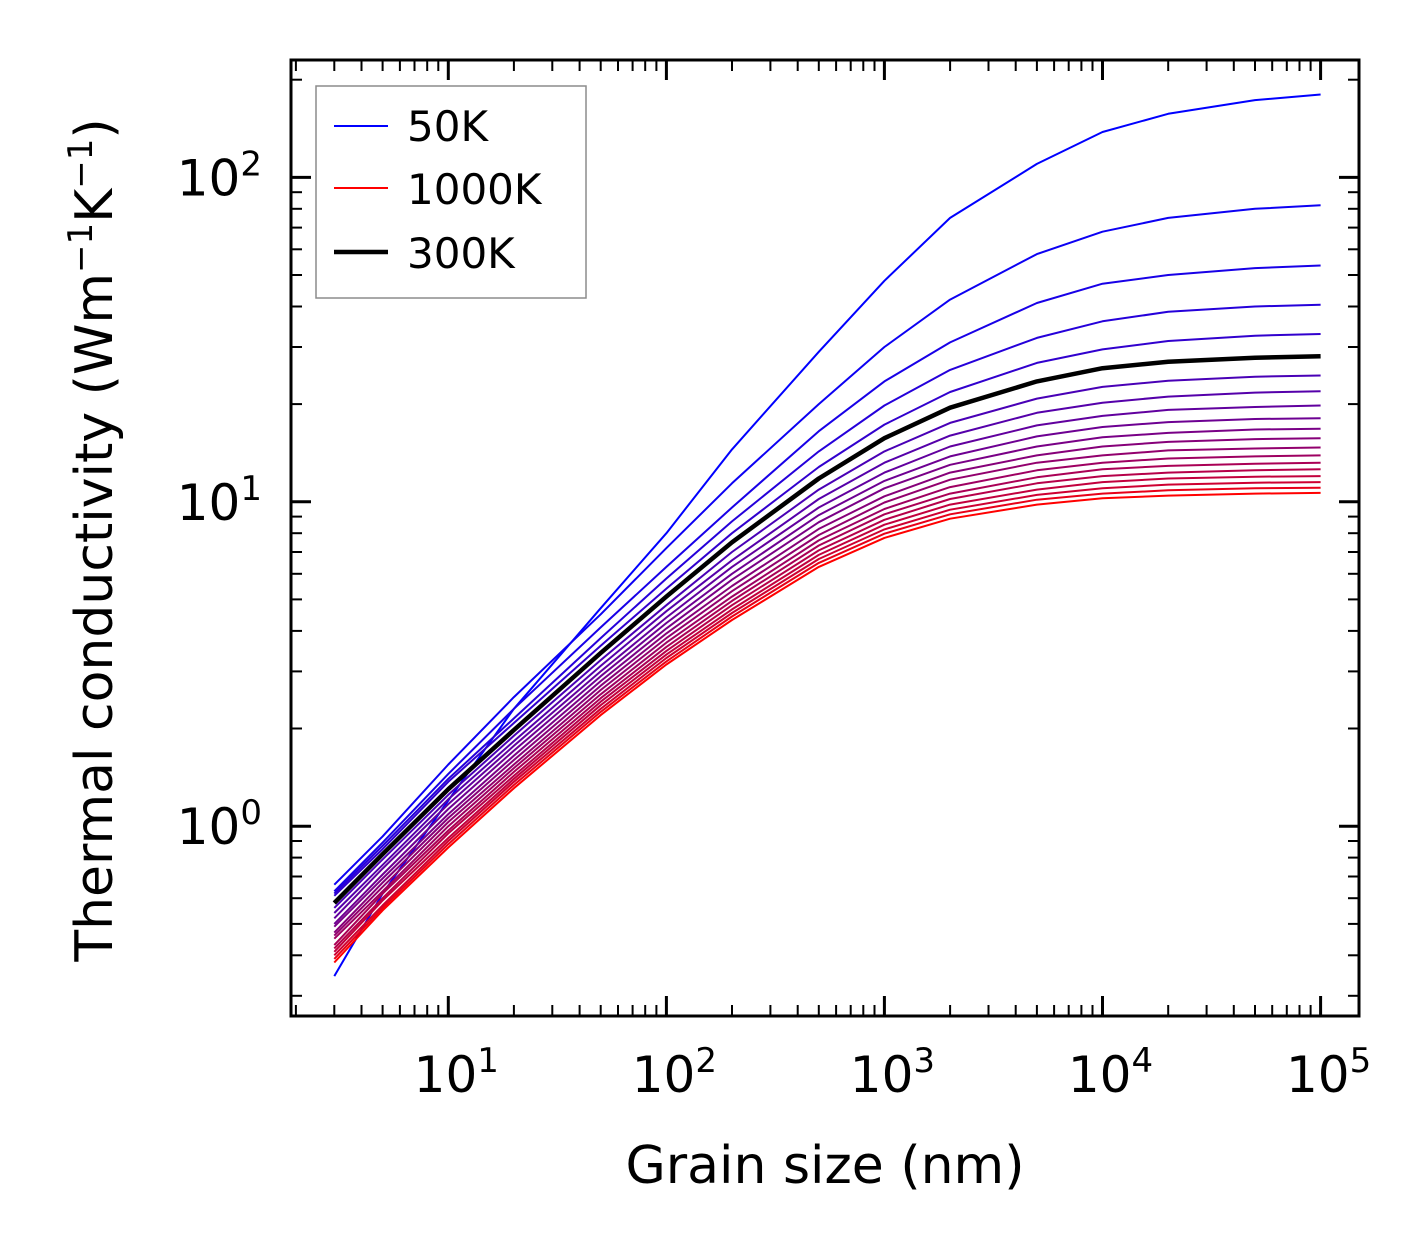 The width and height of the screenshot is (1421, 1254). I want to click on y-axis-title: Thermal conductivity (Wm−1K−1), so click(93, 540).